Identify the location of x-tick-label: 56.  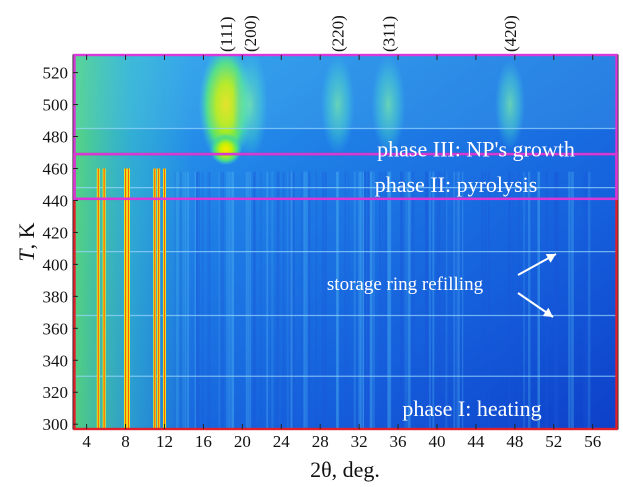
(592, 441).